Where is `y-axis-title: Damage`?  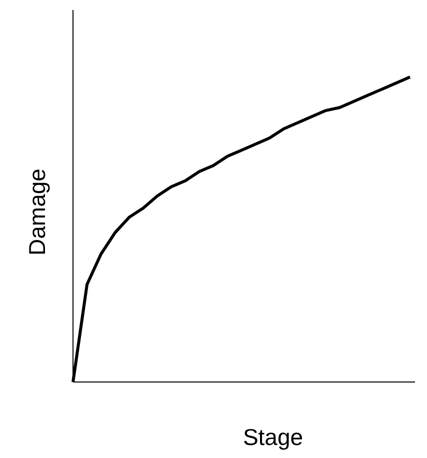
y-axis-title: Damage is located at coordinates (37, 212).